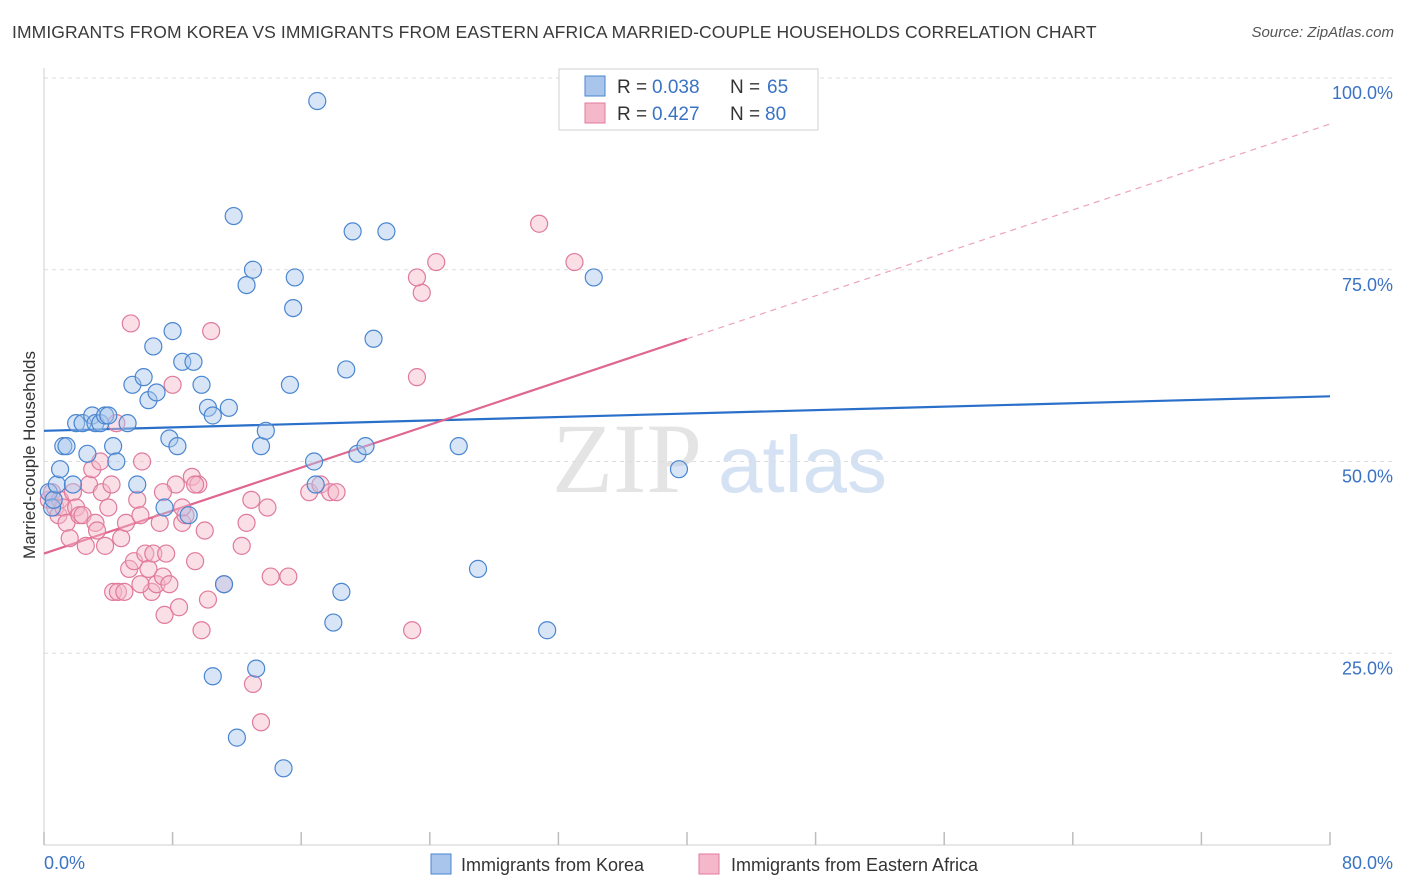  Describe the element at coordinates (709, 864) in the screenshot. I see `bottom-legend-eafrica-swatch` at that location.